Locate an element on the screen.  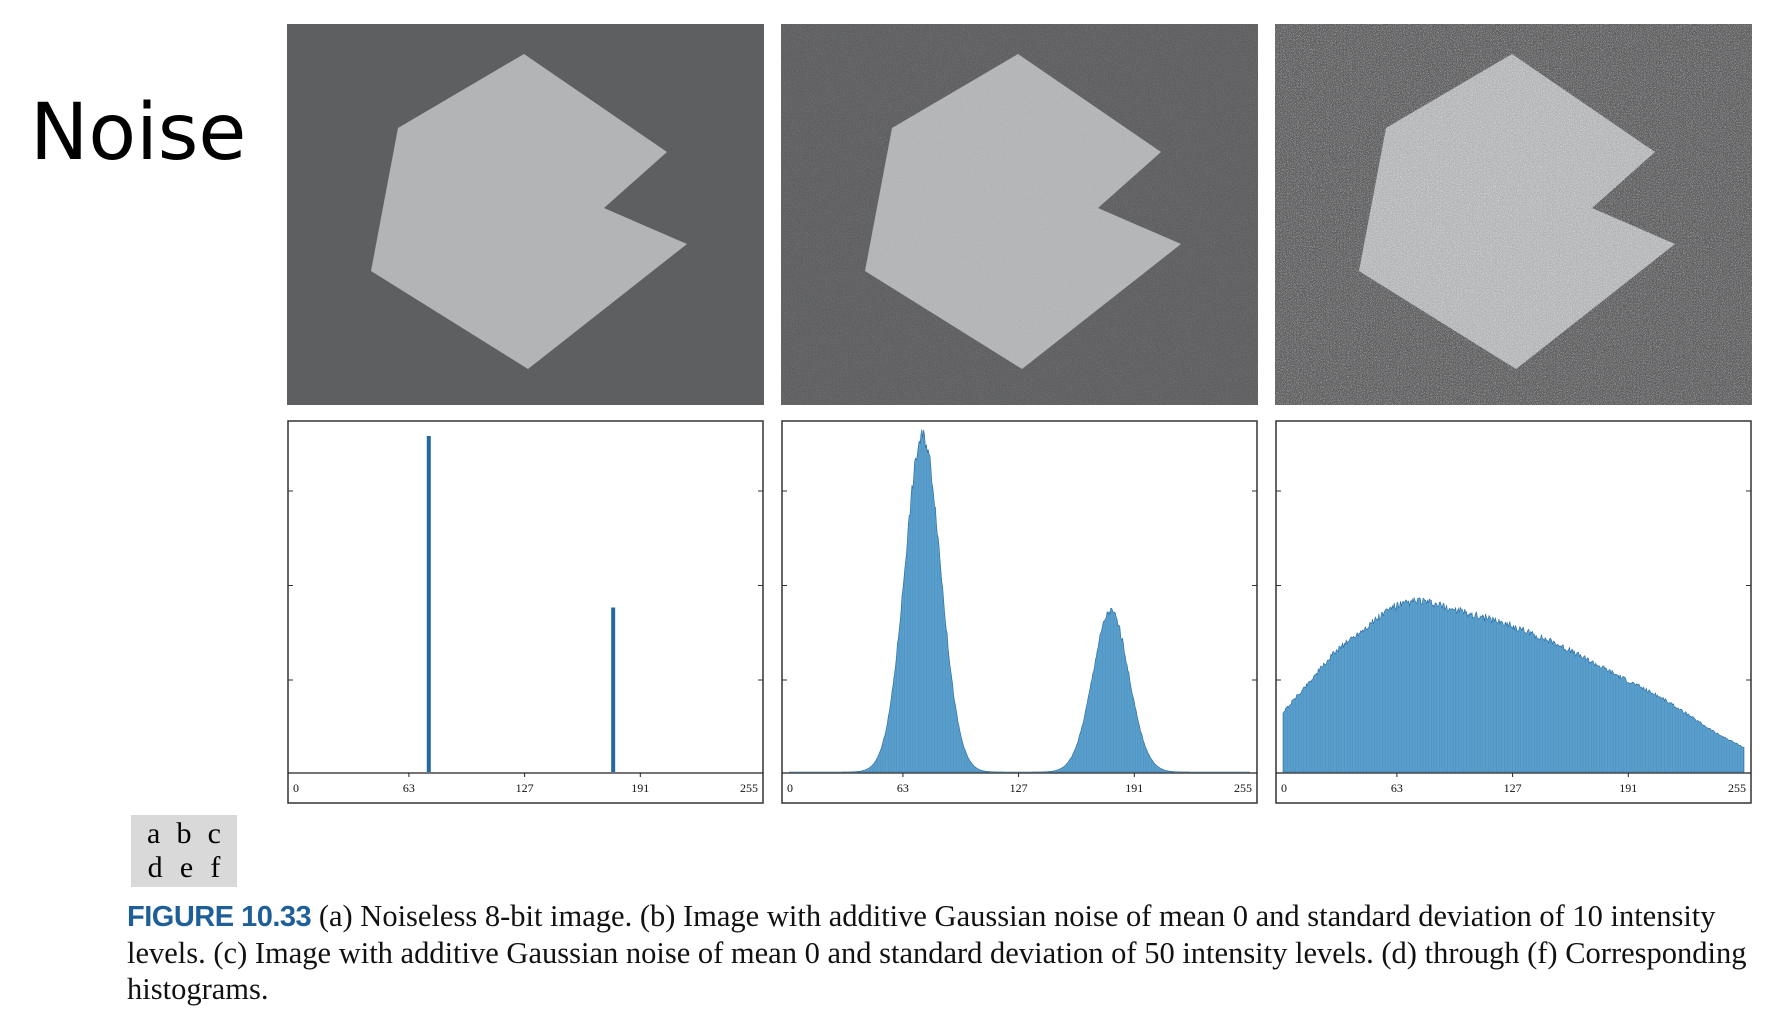
subfig-label-e: e is located at coordinates (186, 867).